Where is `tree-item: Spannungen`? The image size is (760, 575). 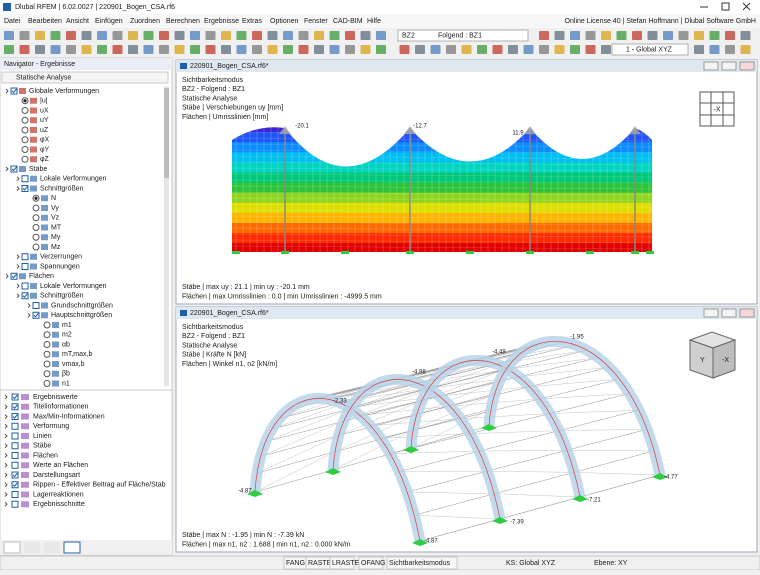
tree-item: Spannungen is located at coordinates (60, 266).